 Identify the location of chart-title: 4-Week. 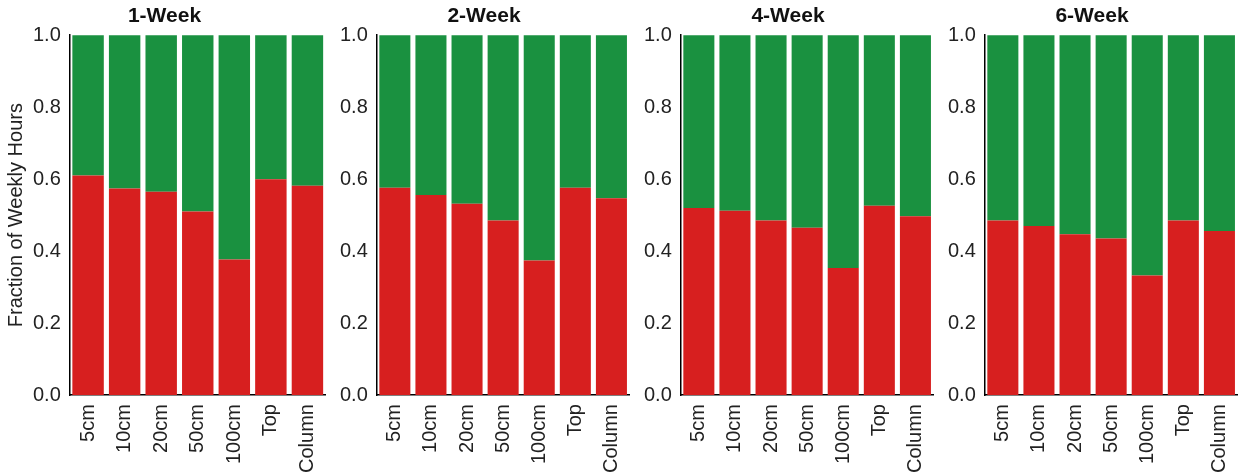
(788, 15).